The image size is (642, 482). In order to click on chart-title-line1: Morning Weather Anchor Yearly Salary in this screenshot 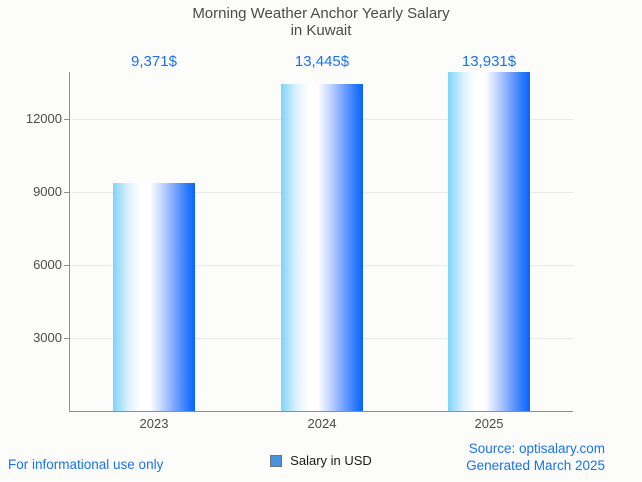, I will do `click(321, 13)`.